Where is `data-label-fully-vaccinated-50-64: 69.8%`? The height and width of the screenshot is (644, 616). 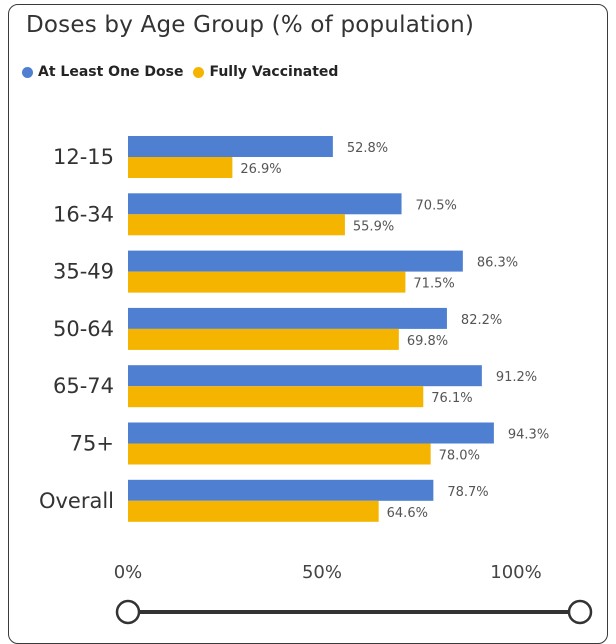 data-label-fully-vaccinated-50-64: 69.8% is located at coordinates (427, 341).